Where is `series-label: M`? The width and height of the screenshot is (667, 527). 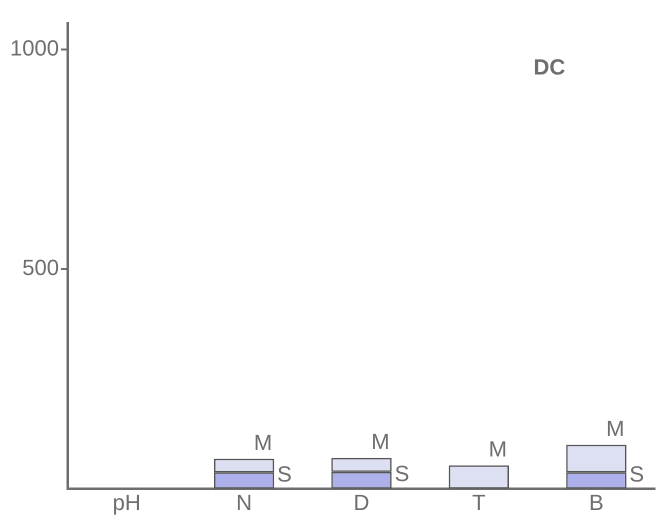 series-label: M is located at coordinates (380, 441).